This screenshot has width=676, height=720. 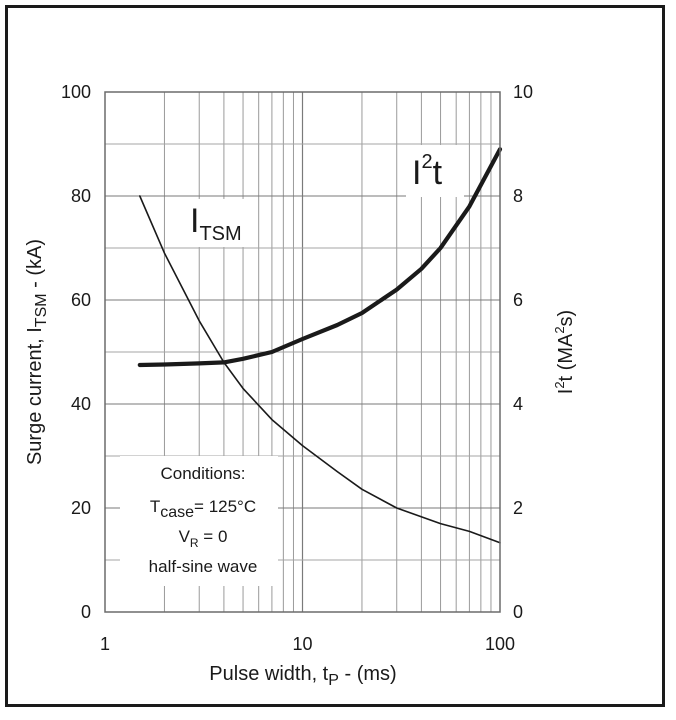 What do you see at coordinates (81, 508) in the screenshot?
I see `y-tick-label: 20` at bounding box center [81, 508].